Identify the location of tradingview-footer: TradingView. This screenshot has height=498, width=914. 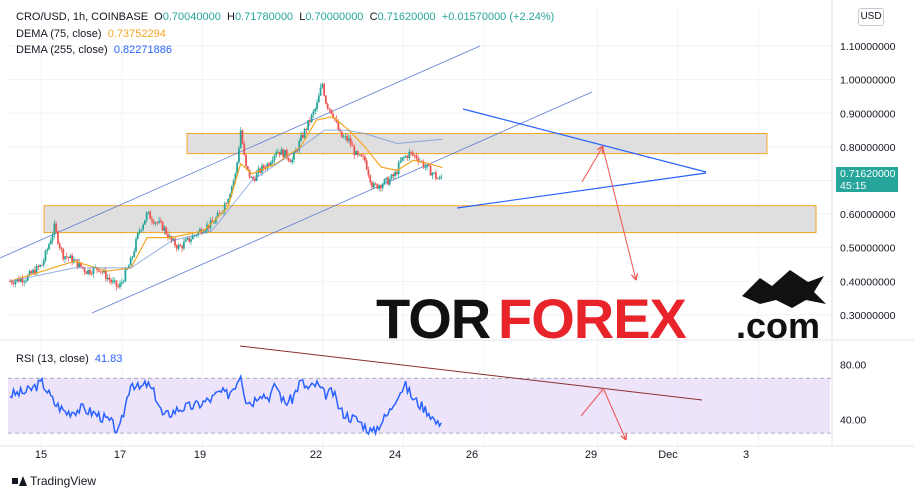
(54, 481).